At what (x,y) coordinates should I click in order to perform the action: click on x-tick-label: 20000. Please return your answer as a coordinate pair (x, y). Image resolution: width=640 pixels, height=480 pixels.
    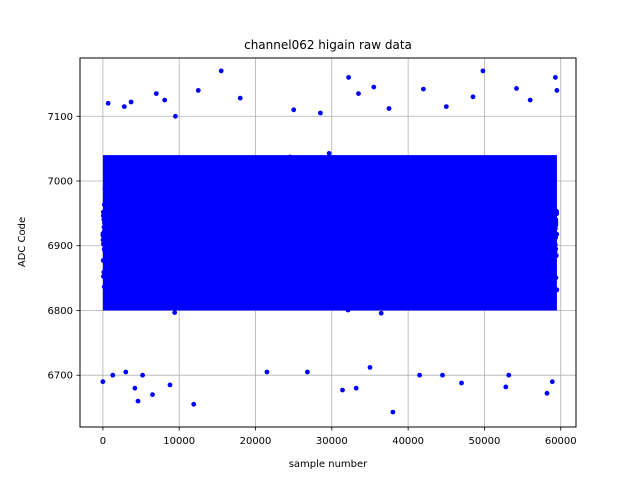
    Looking at the image, I should click on (256, 441).